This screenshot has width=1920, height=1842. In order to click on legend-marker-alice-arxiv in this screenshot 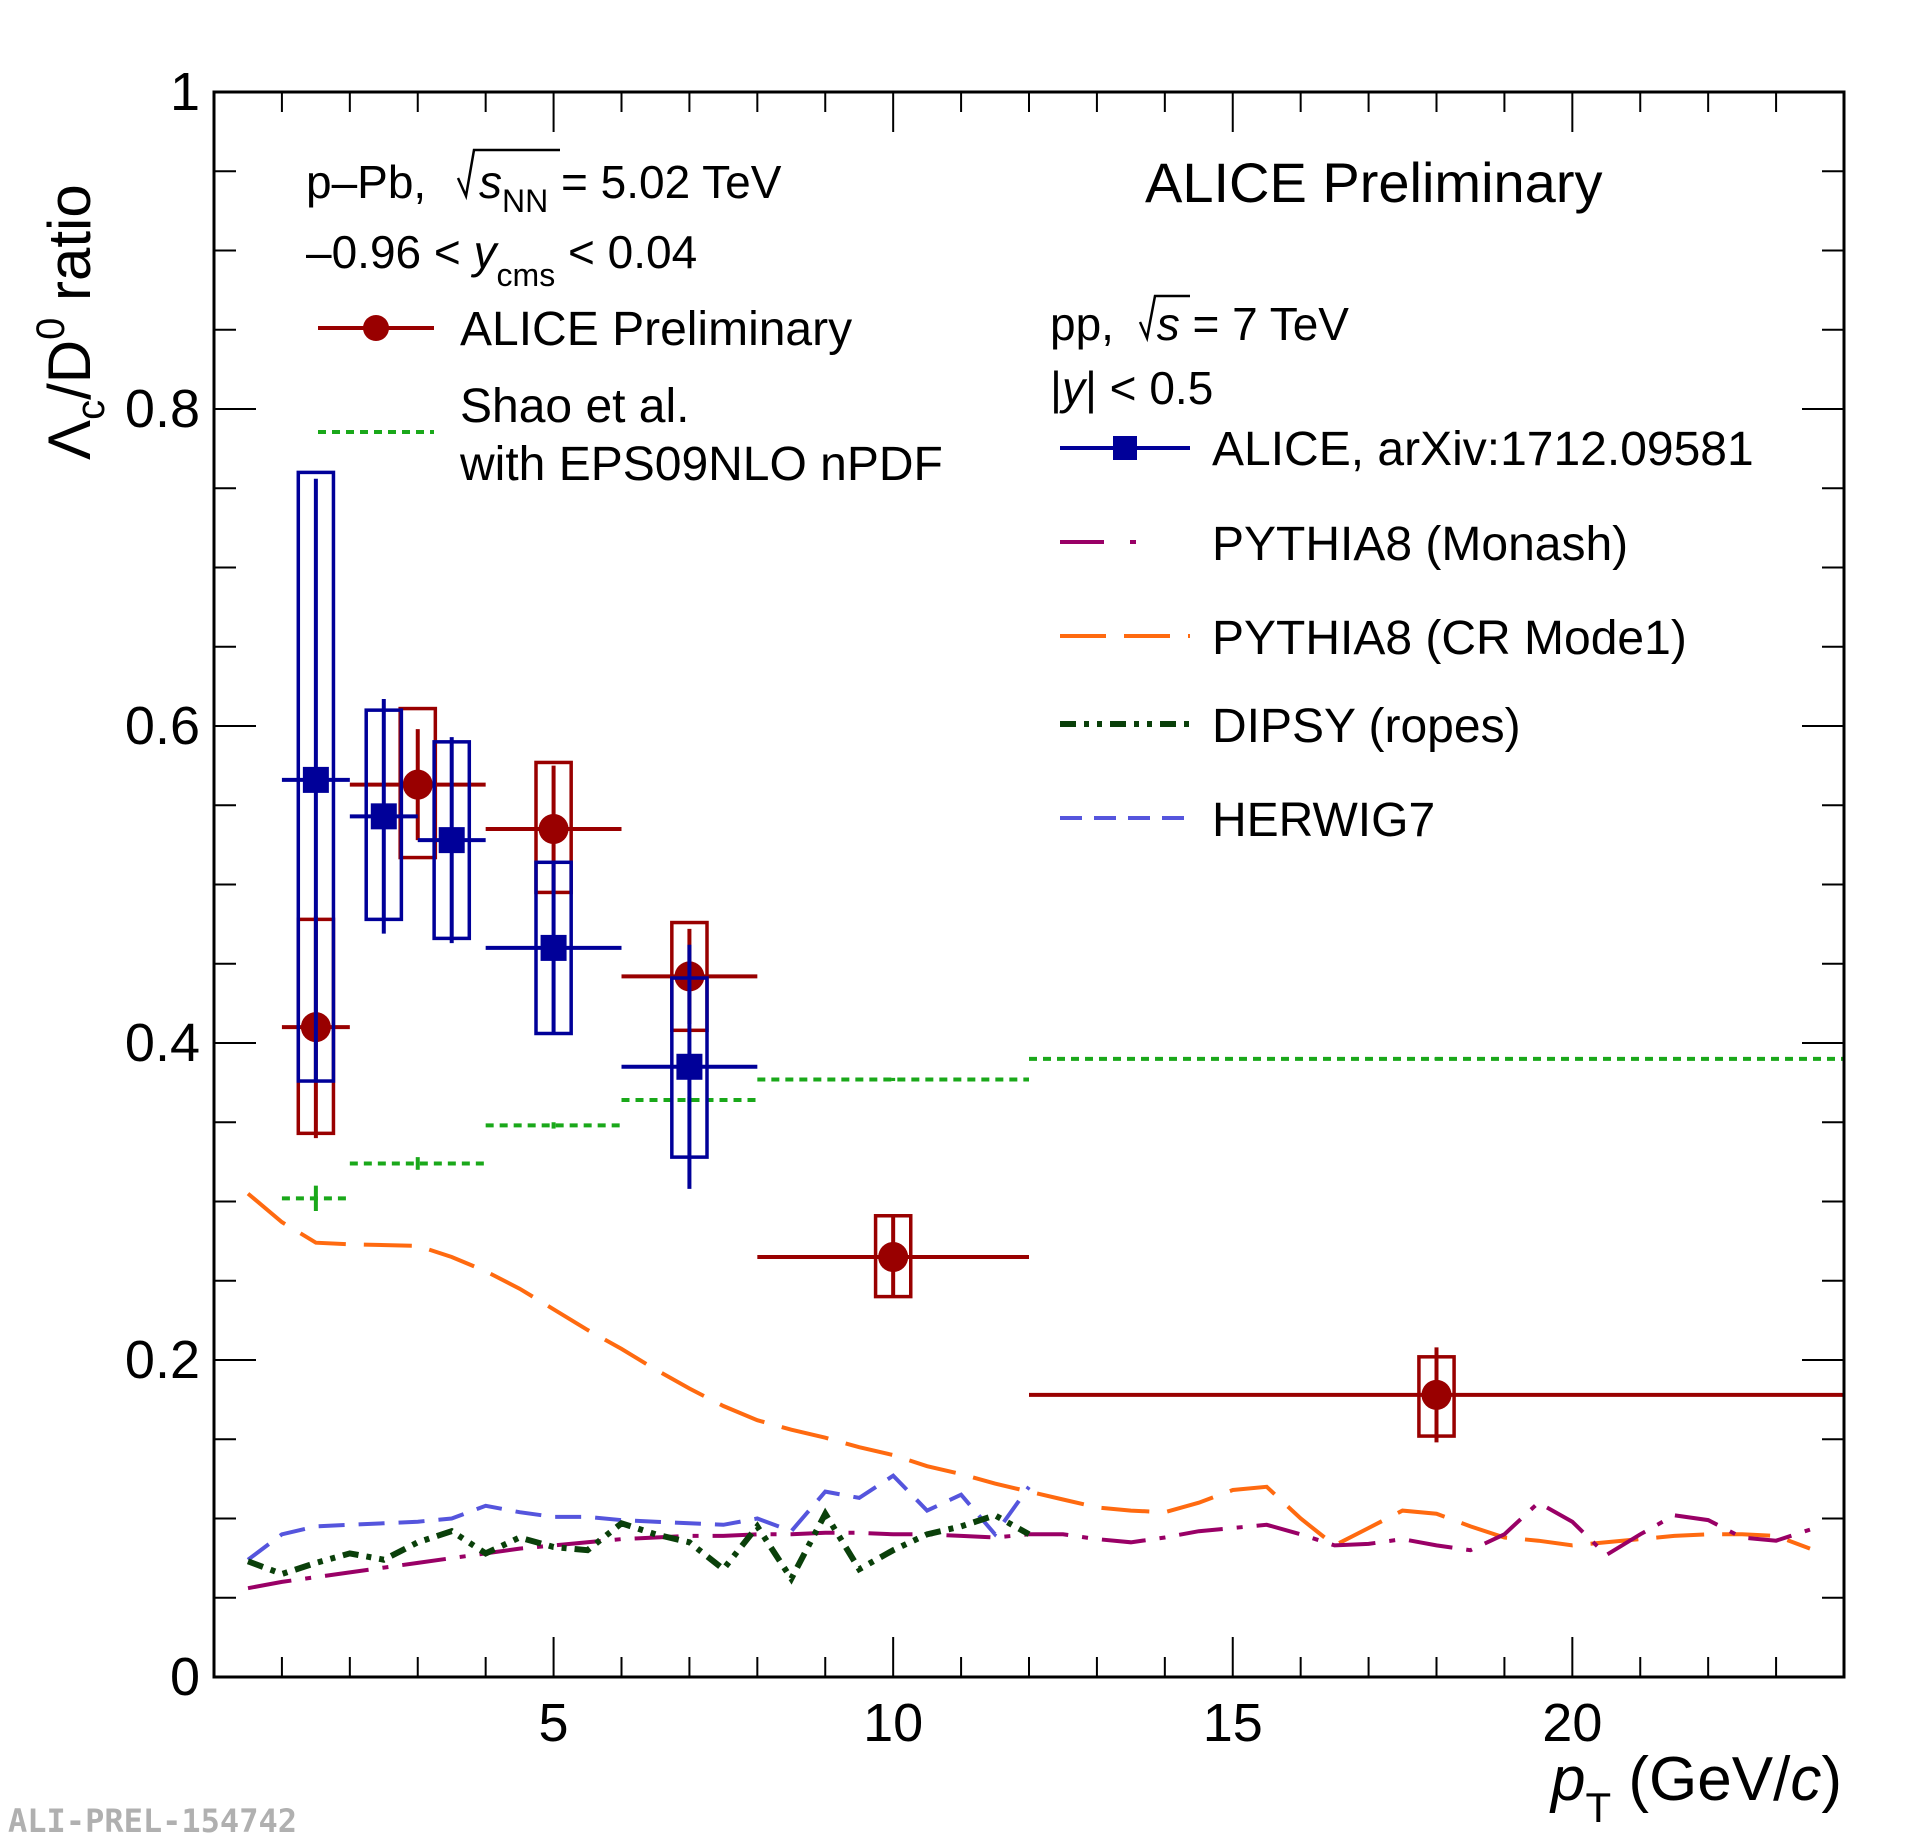, I will do `click(1125, 448)`.